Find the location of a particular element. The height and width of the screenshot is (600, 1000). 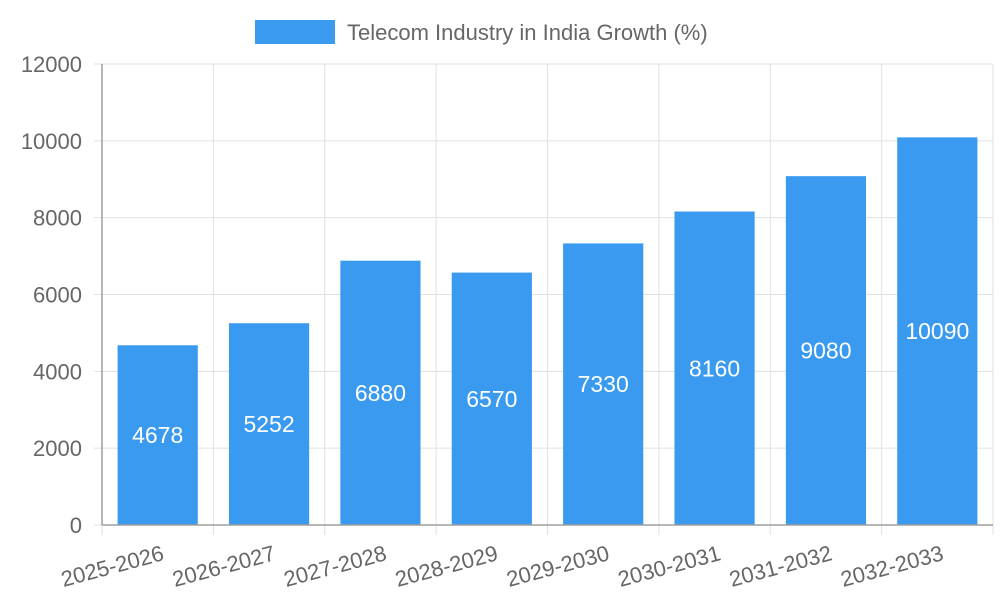

bar-value-label: 9080 is located at coordinates (825, 351).